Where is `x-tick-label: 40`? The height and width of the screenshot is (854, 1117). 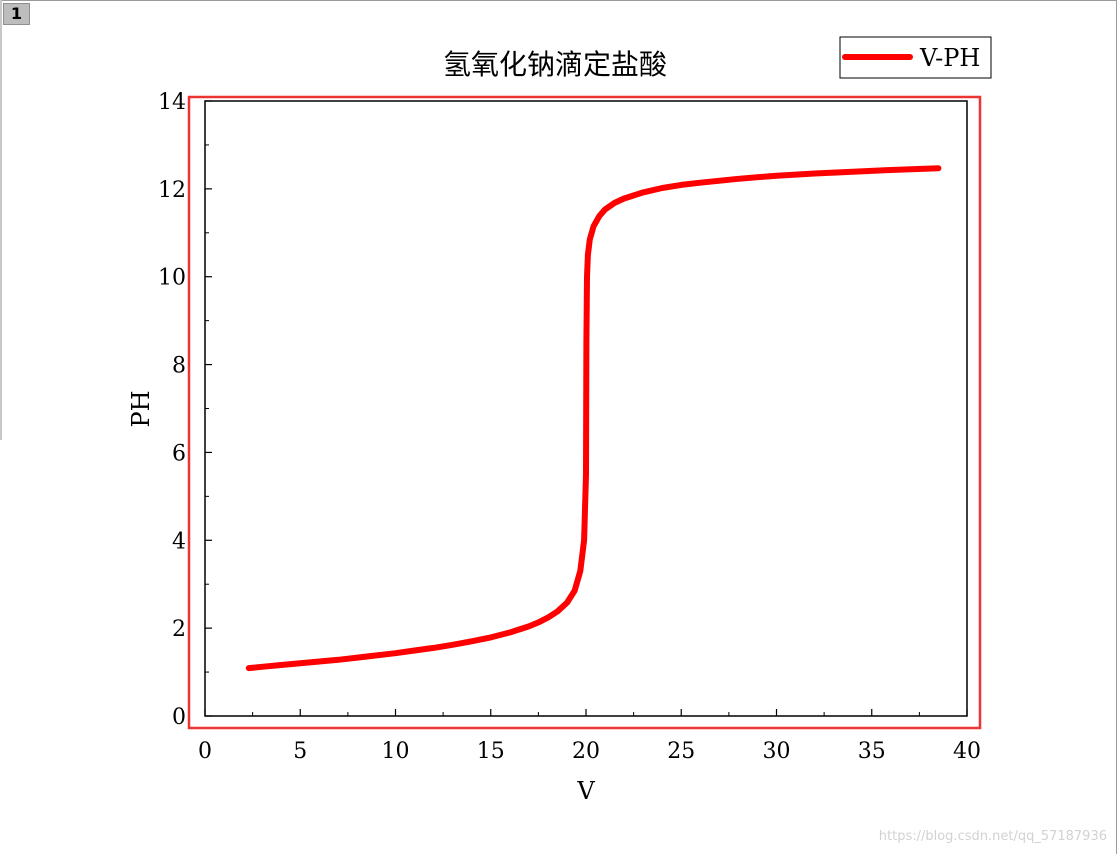 x-tick-label: 40 is located at coordinates (967, 751).